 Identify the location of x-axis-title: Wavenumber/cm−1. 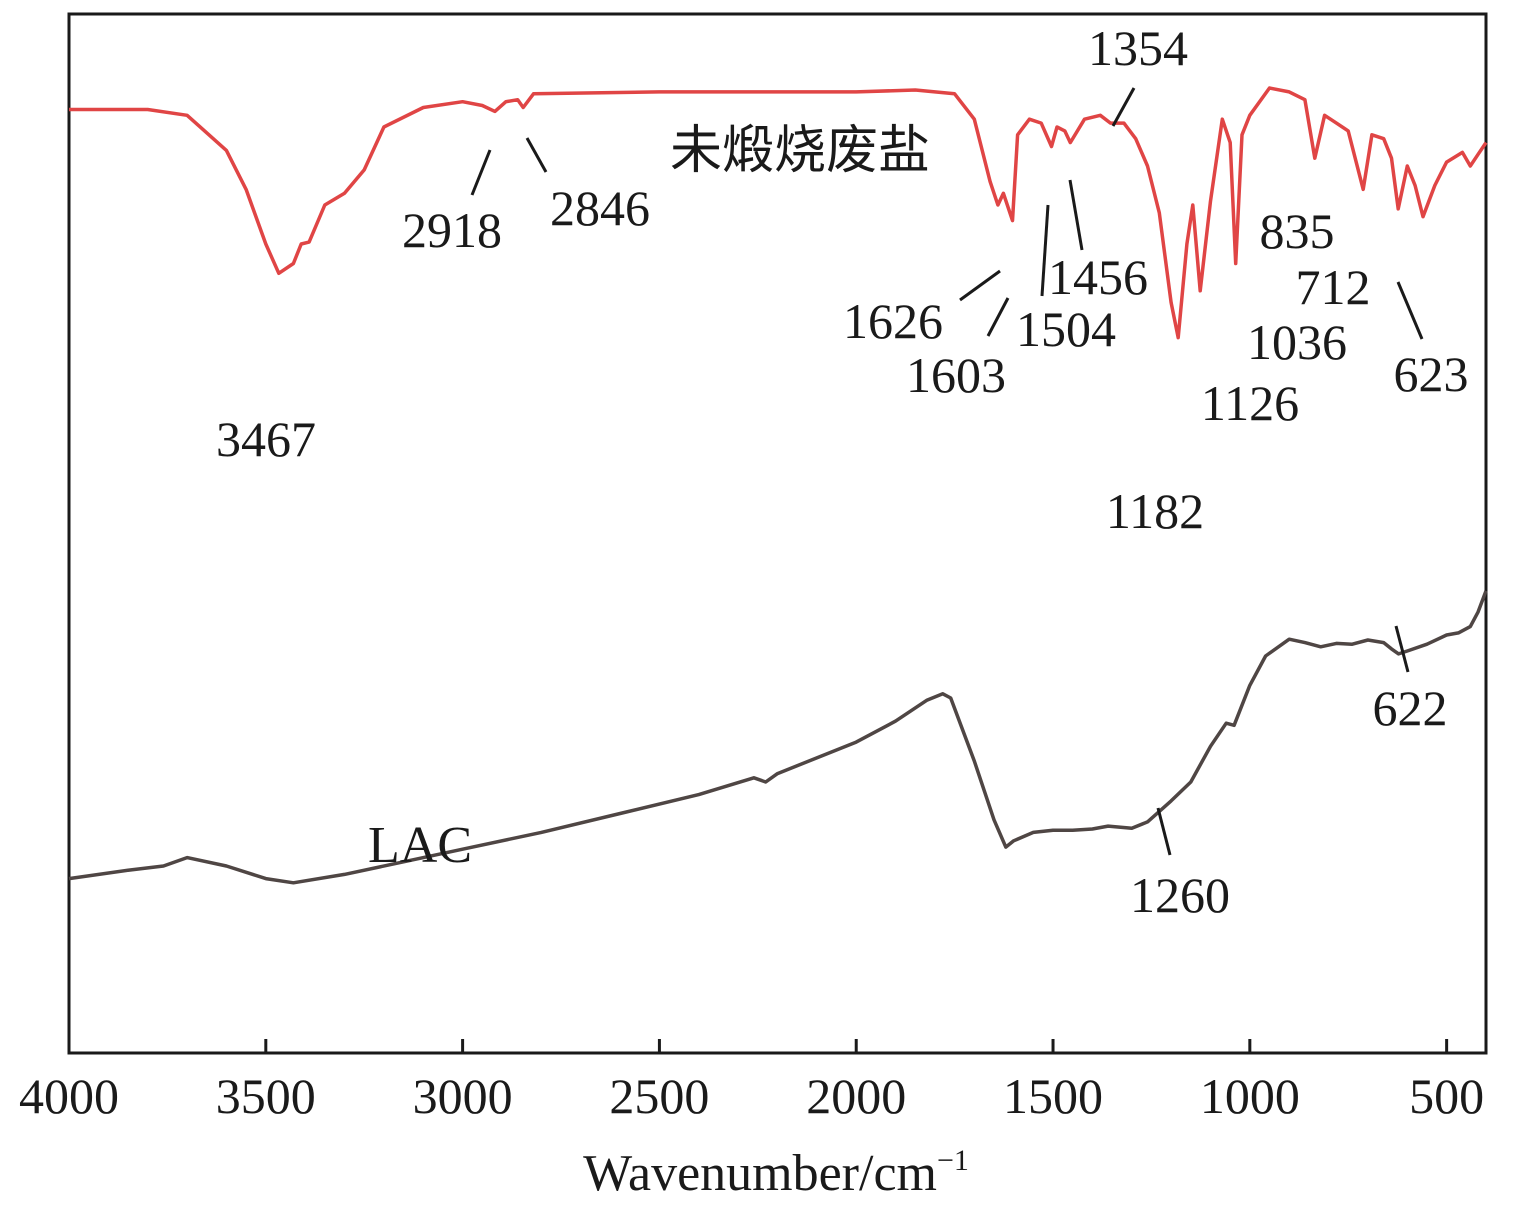
(776, 1173).